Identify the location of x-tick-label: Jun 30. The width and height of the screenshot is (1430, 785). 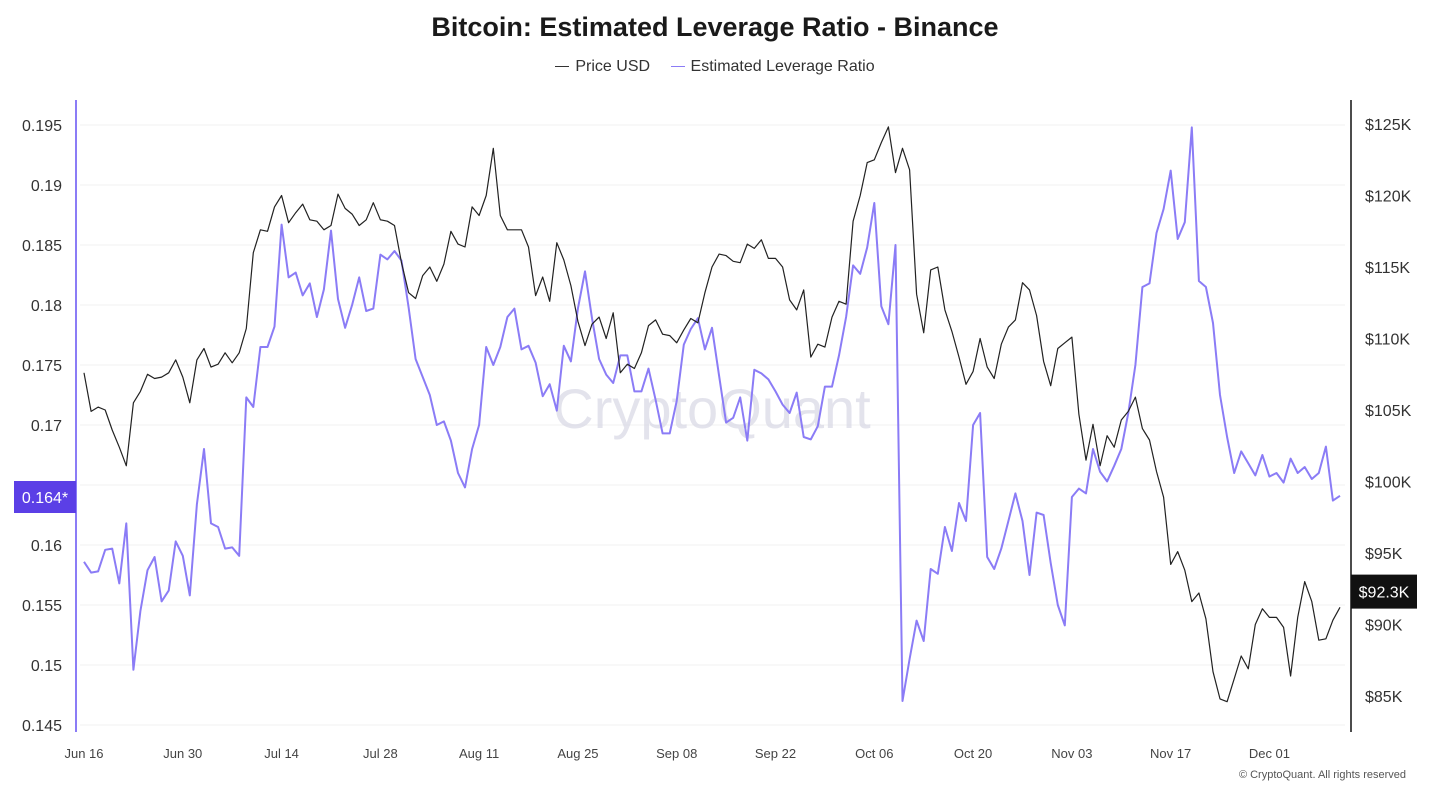
(182, 753).